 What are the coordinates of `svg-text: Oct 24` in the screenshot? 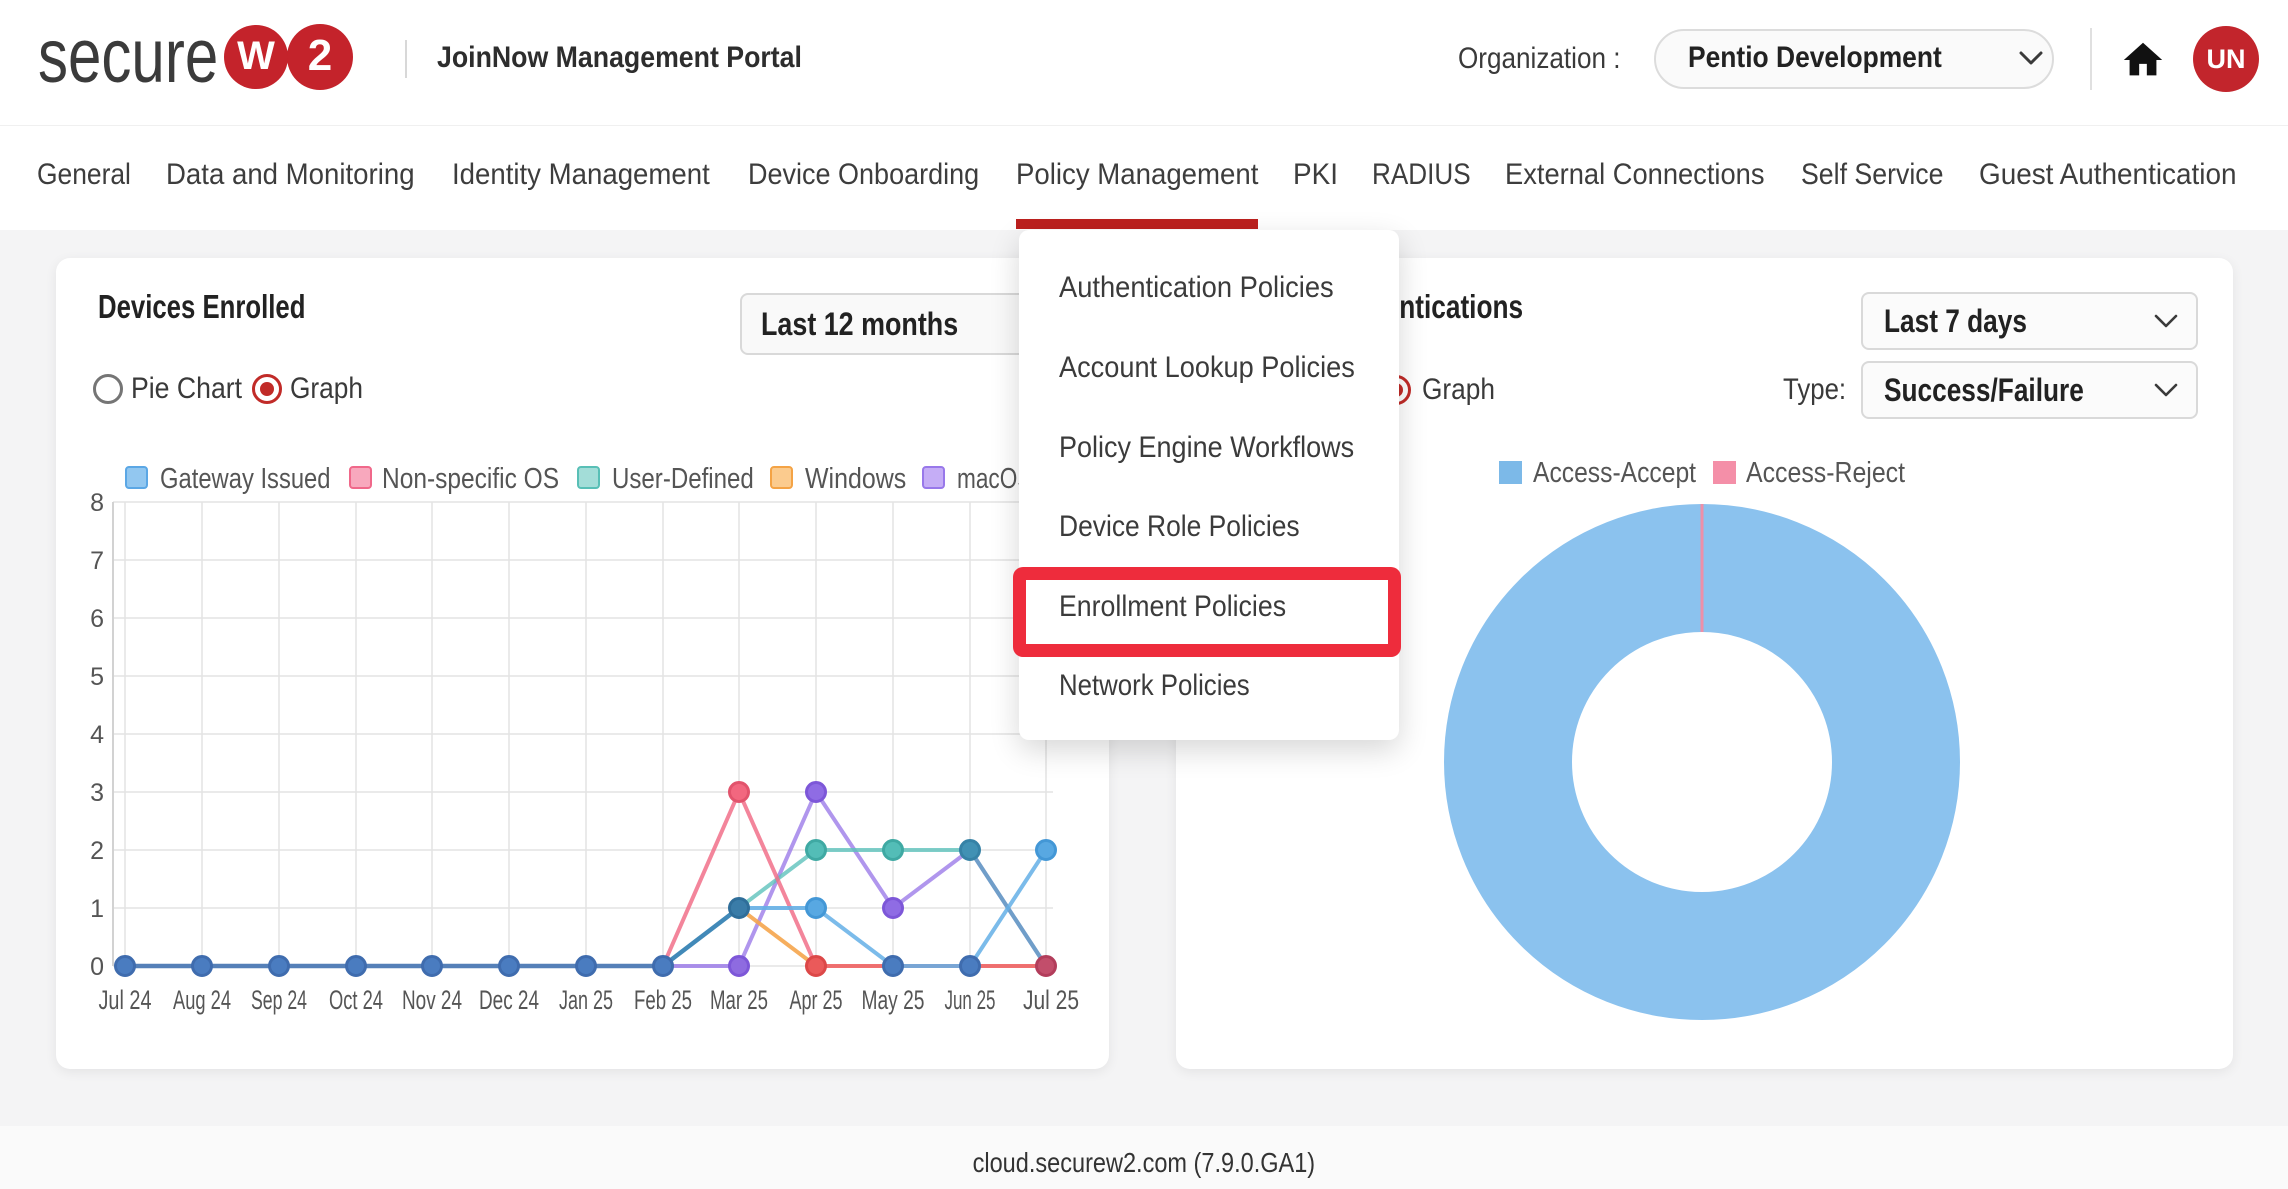 It's located at (356, 1000).